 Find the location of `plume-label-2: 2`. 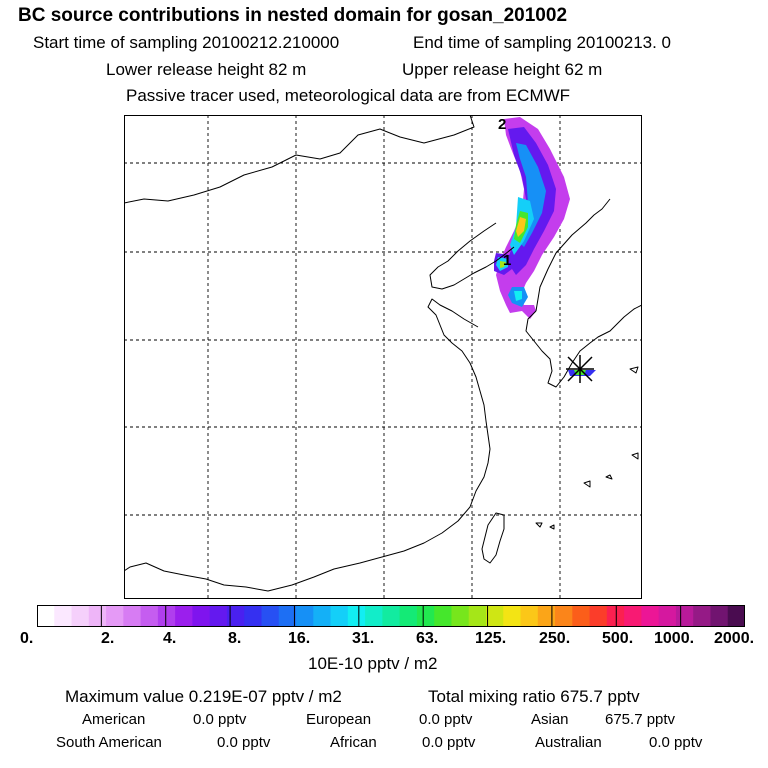

plume-label-2: 2 is located at coordinates (502, 124).